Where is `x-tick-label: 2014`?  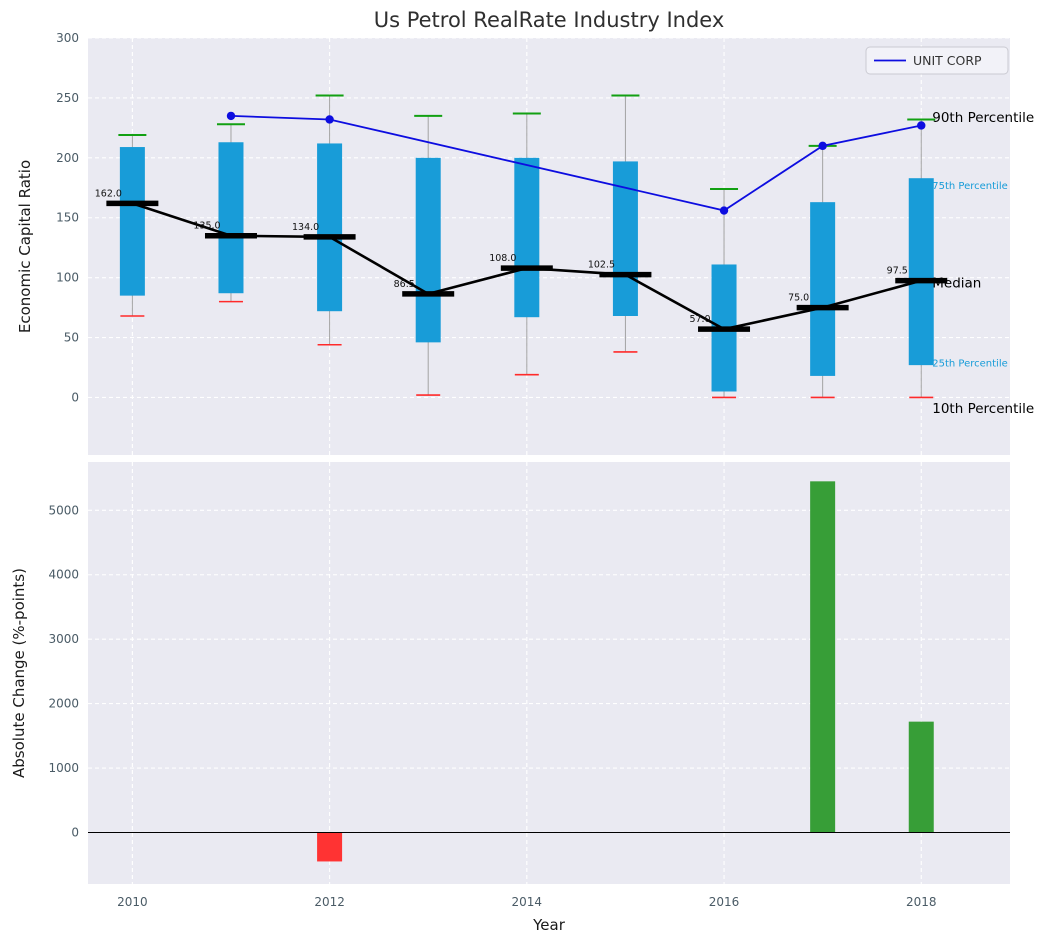 x-tick-label: 2014 is located at coordinates (527, 902).